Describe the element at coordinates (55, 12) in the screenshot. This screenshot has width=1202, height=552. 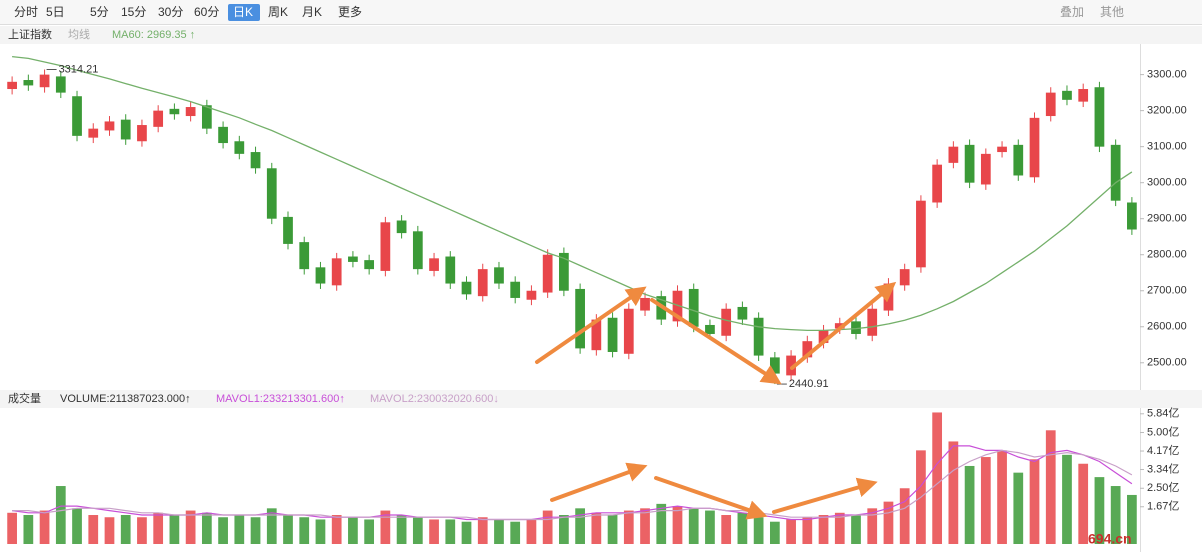
I see `tab: 5日` at that location.